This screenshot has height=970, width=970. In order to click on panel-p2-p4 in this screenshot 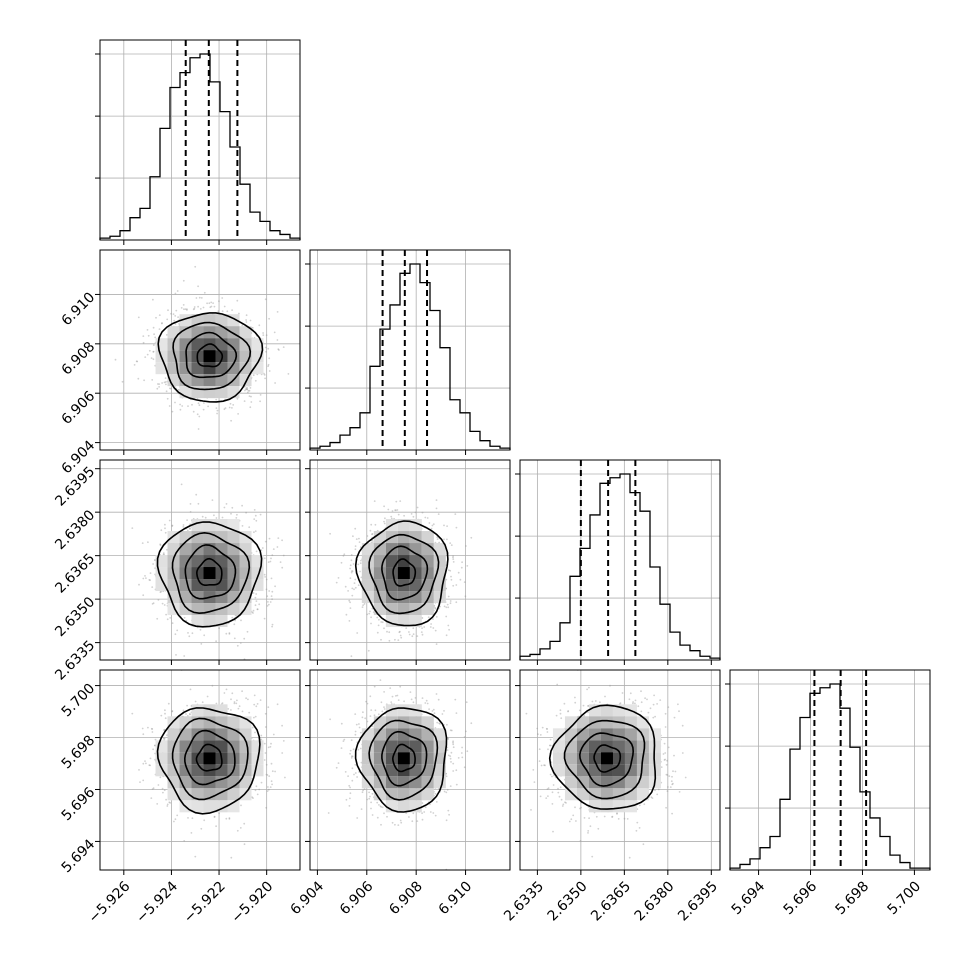, I will do `click(408, 772)`.